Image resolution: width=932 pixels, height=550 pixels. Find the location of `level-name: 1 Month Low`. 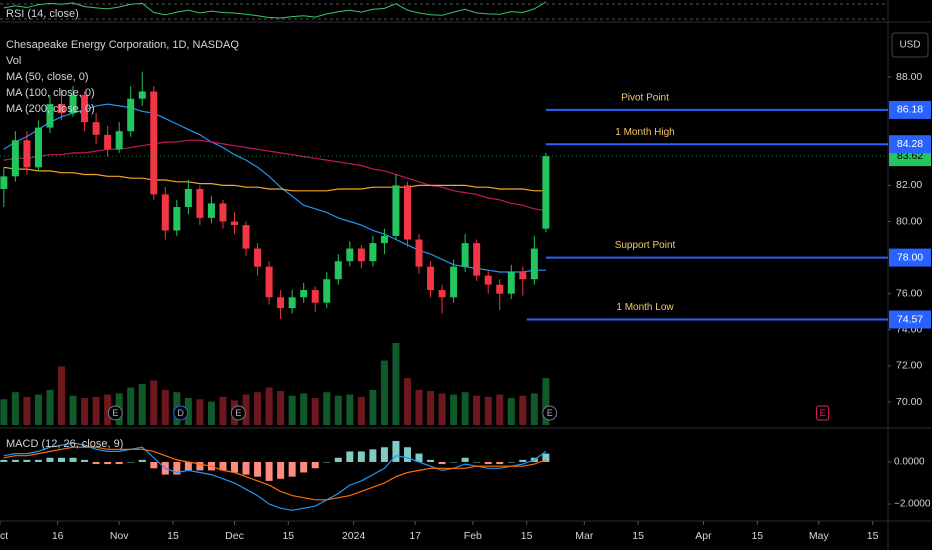

level-name: 1 Month Low is located at coordinates (645, 307).